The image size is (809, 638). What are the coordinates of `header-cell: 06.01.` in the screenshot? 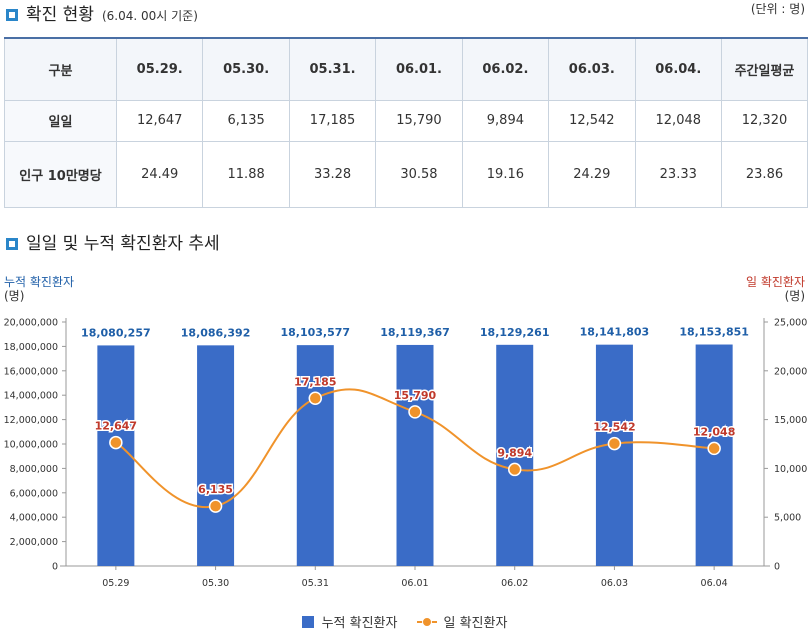 It's located at (419, 69).